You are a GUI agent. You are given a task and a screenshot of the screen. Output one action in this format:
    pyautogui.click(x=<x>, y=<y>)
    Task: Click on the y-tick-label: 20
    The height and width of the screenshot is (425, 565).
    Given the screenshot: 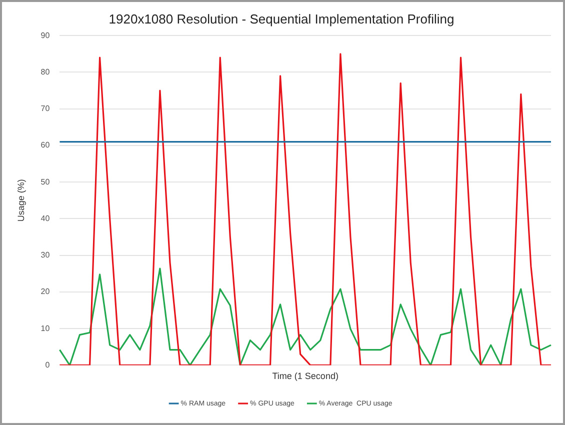 What is the action you would take?
    pyautogui.click(x=45, y=291)
    